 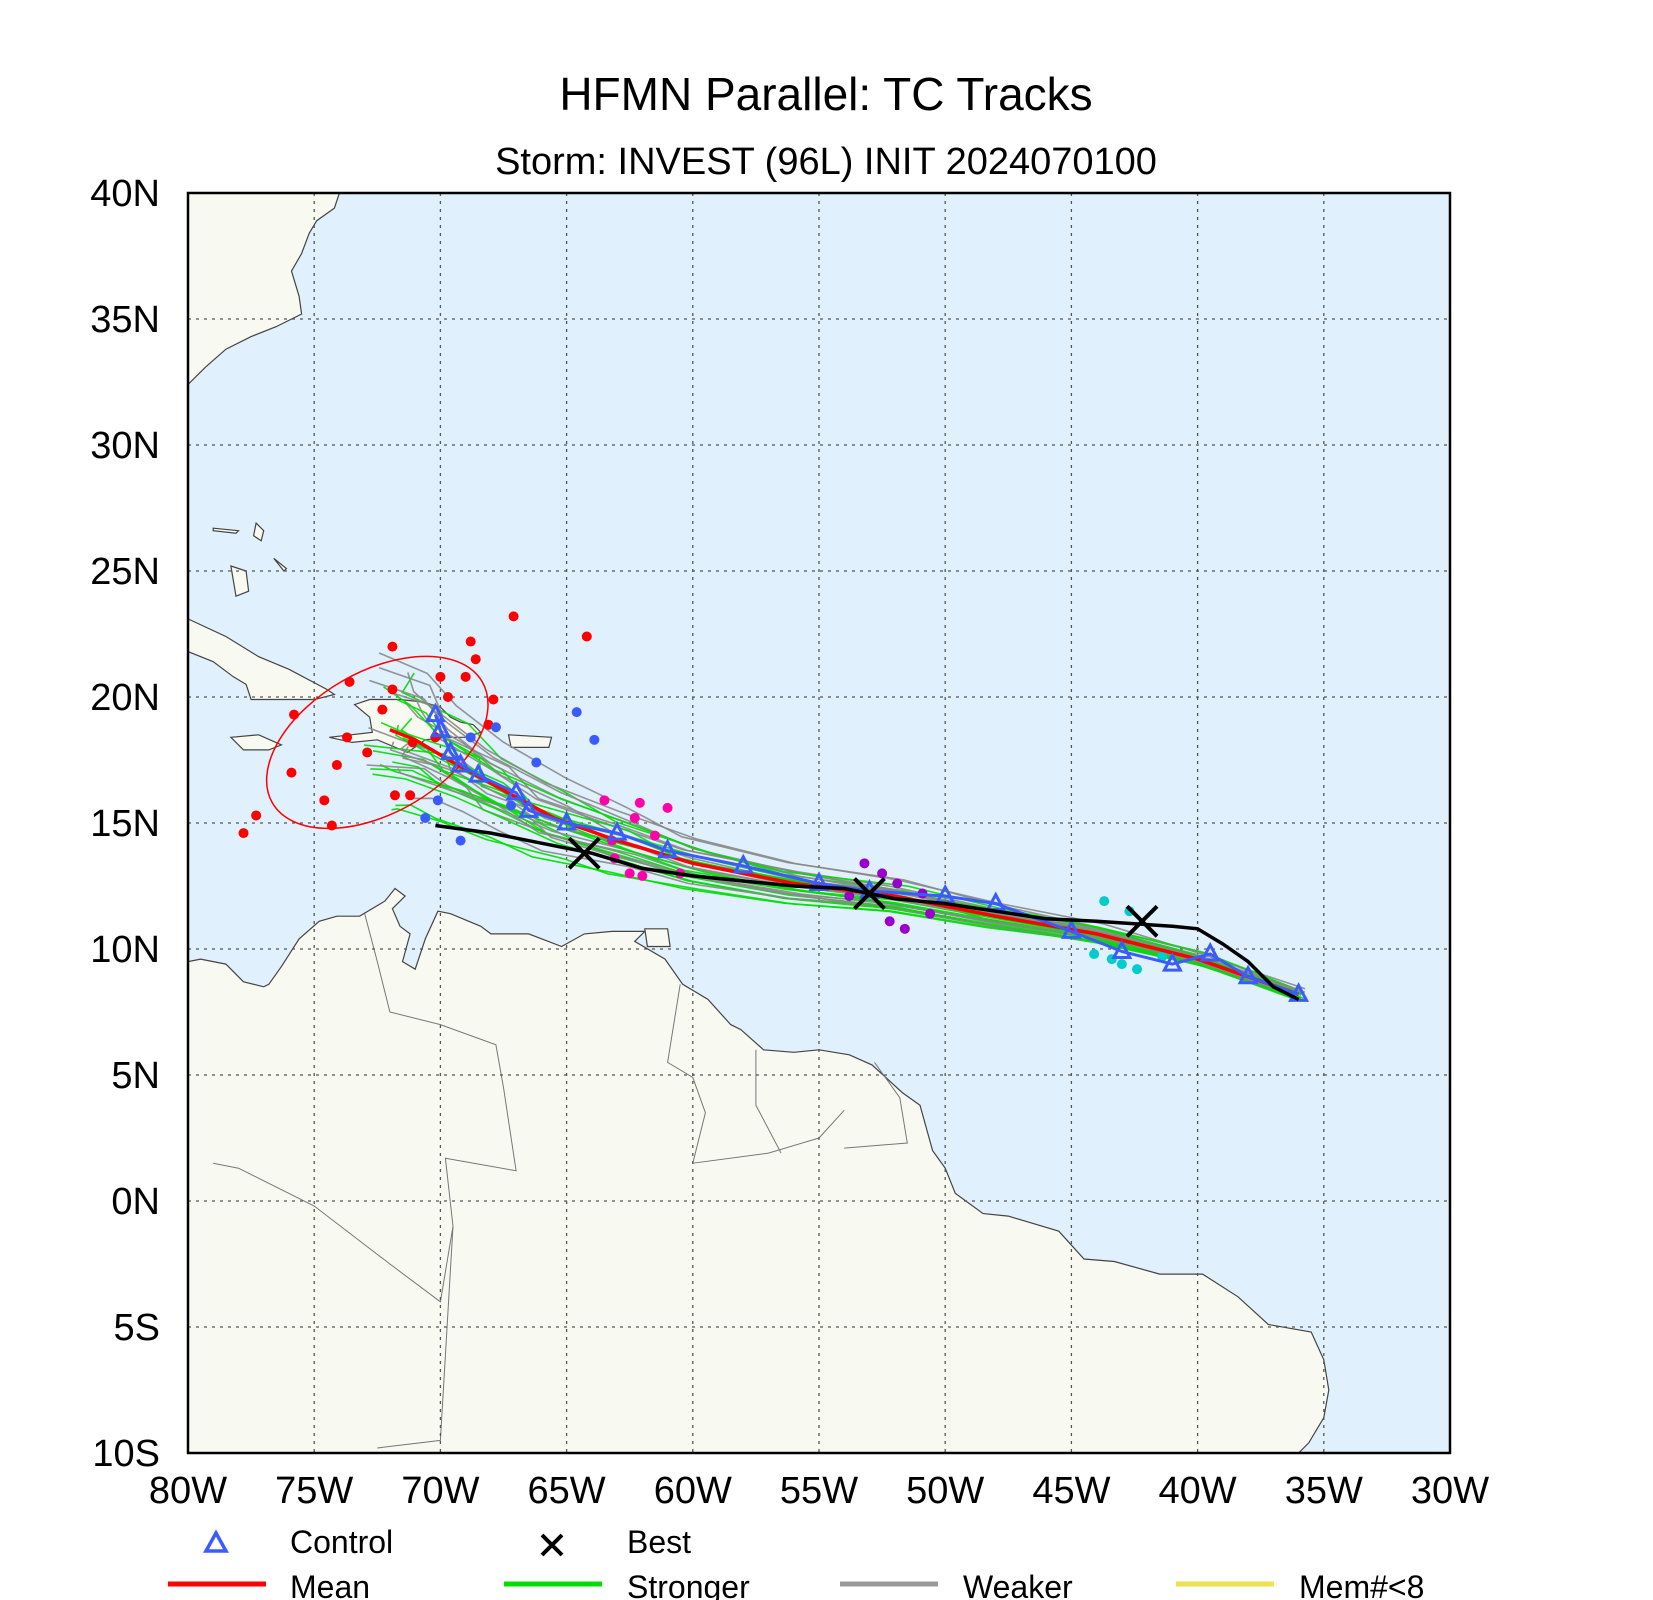 I want to click on north-america-coast, so click(x=264, y=289).